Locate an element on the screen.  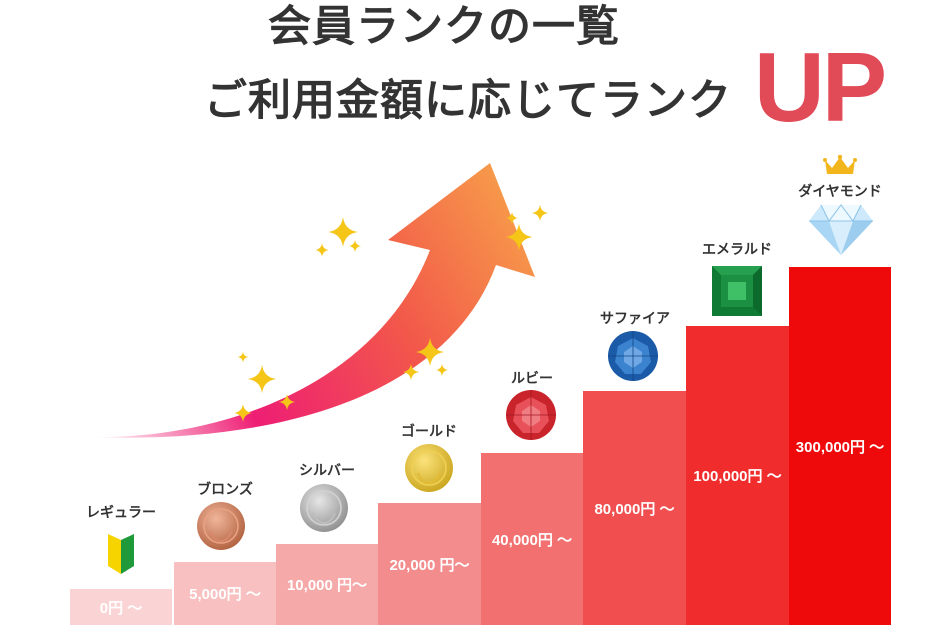
rank-name-diamond: ダイヤモンド is located at coordinates (840, 192).